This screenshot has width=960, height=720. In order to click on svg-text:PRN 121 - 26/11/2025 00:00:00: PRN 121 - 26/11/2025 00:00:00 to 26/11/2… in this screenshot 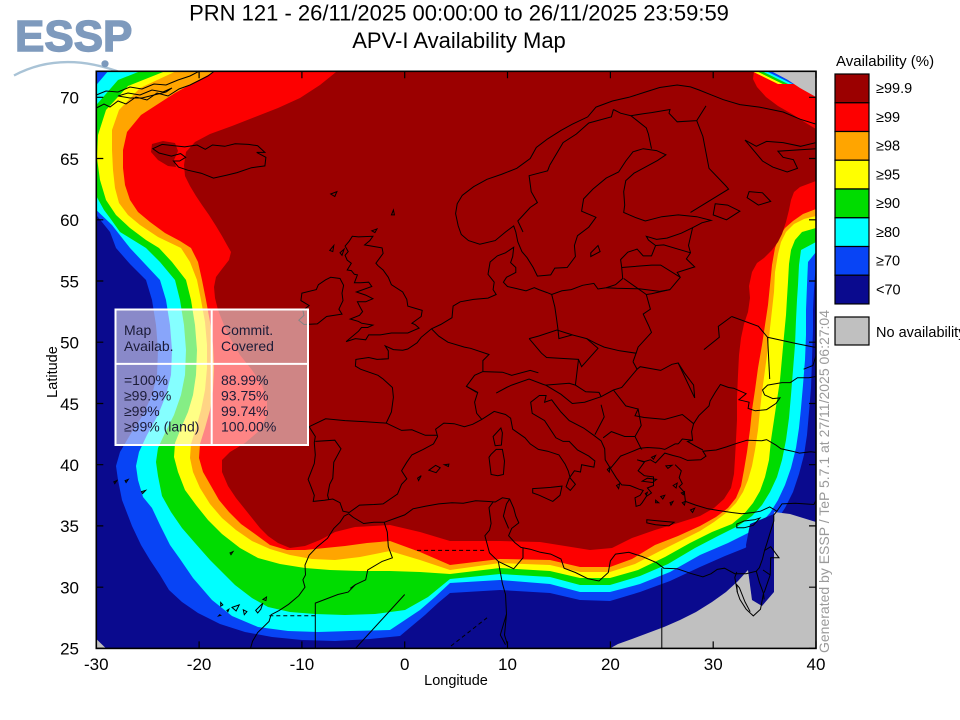, I will do `click(459, 13)`.